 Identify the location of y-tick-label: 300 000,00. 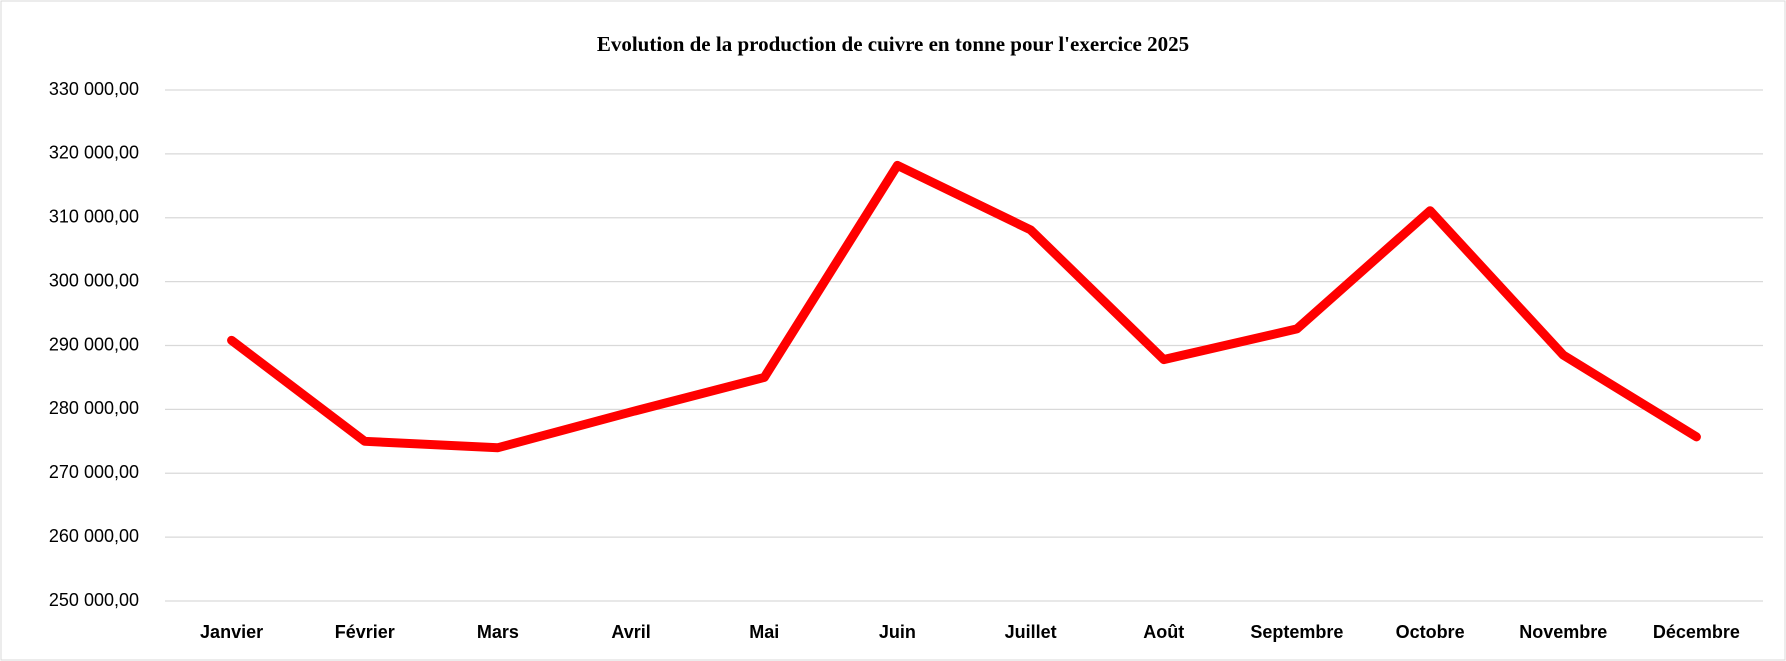
(94, 280).